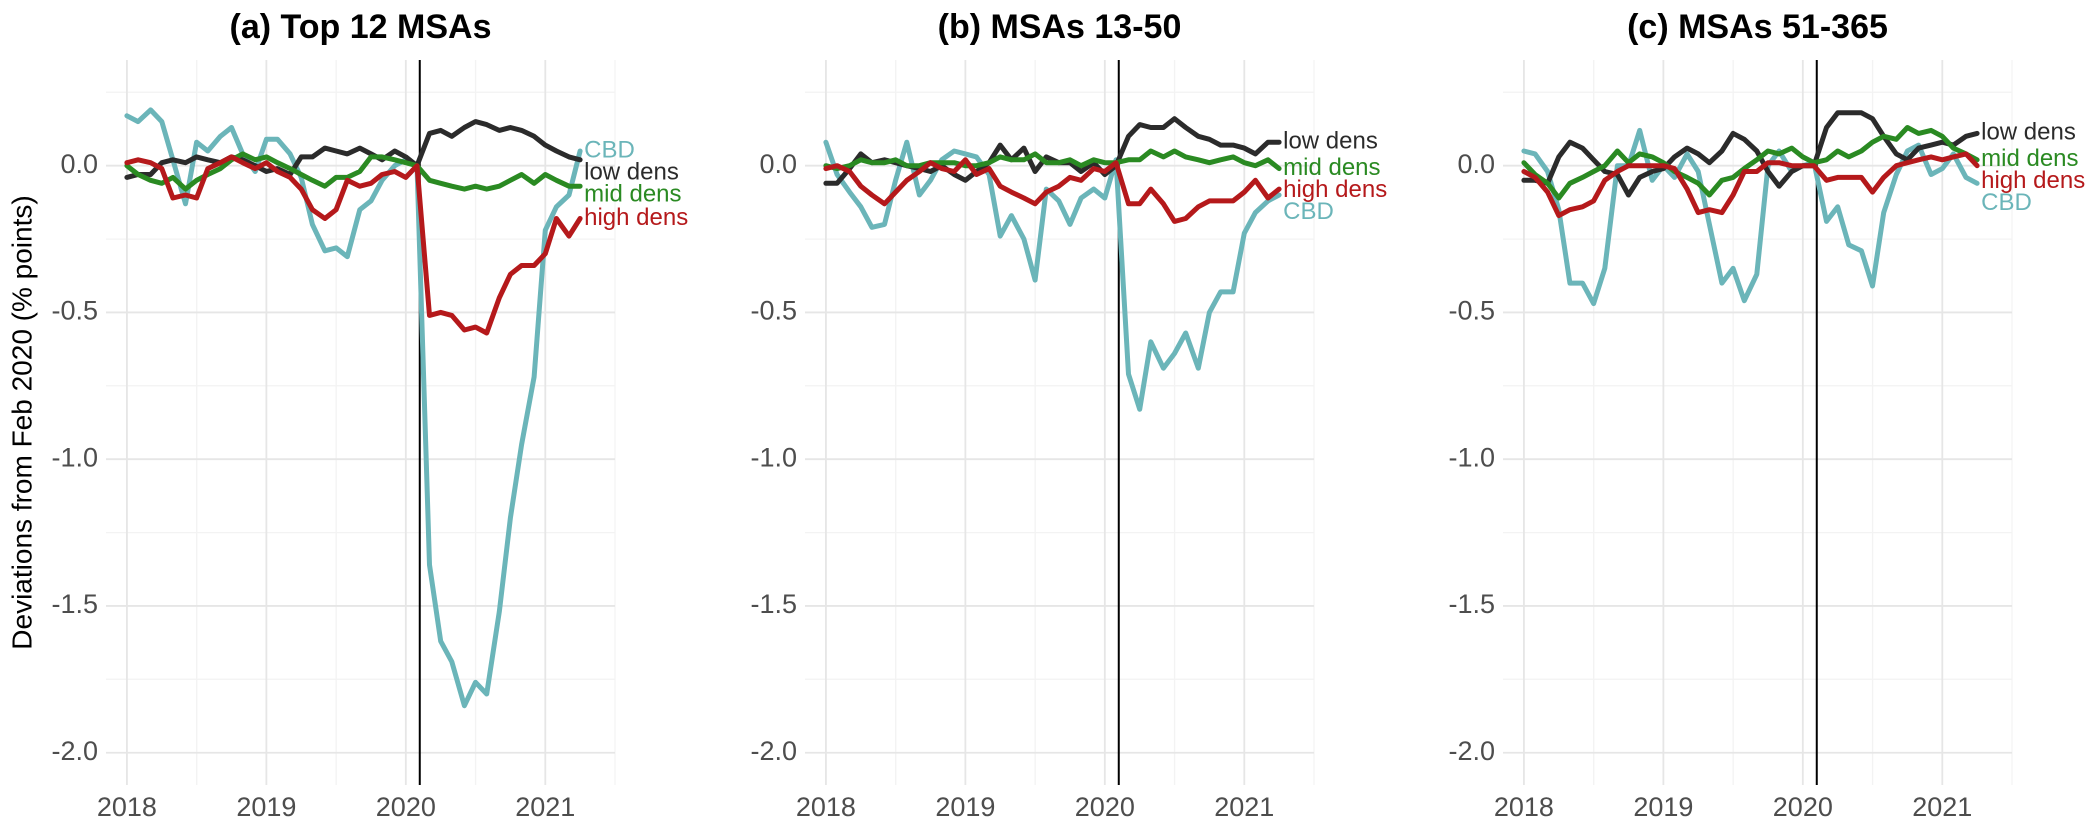 This screenshot has width=2086, height=822. Describe the element at coordinates (1060, 27) in the screenshot. I see `chart-title: (b) MSAs 13-50` at that location.